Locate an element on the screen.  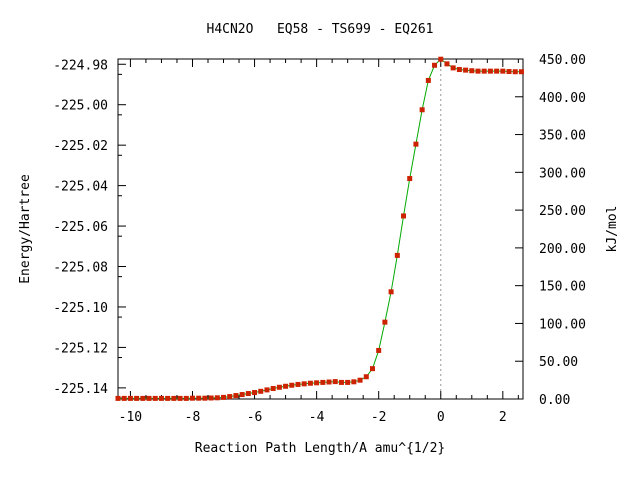
chart-title: H4CN2O EQ58 - TS699 - EQ261 is located at coordinates (320, 29).